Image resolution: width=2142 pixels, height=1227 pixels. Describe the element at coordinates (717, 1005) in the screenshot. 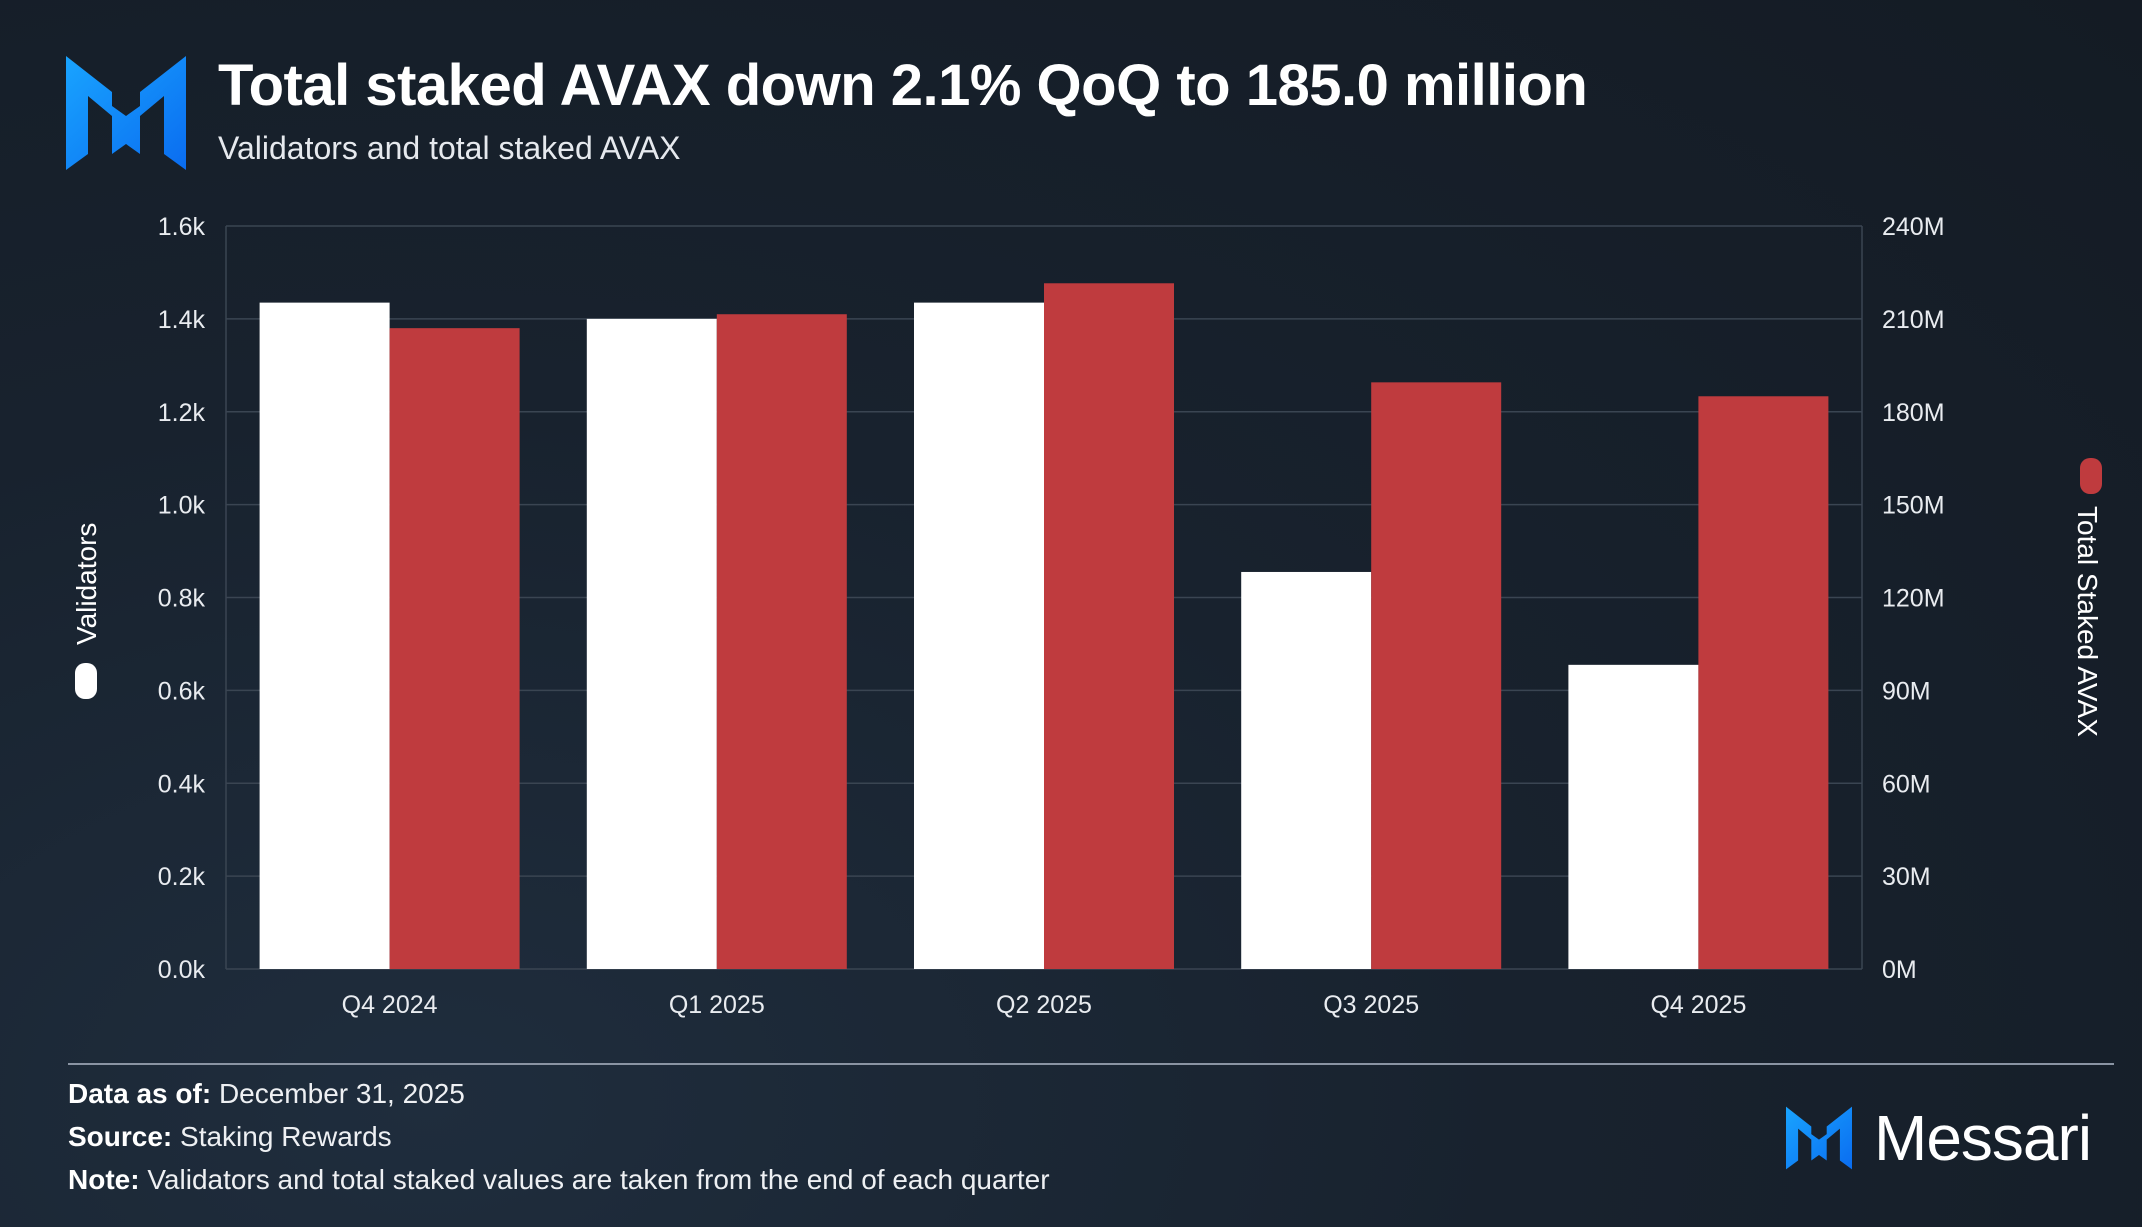

I see `x-tick-label: Q1 2025` at that location.